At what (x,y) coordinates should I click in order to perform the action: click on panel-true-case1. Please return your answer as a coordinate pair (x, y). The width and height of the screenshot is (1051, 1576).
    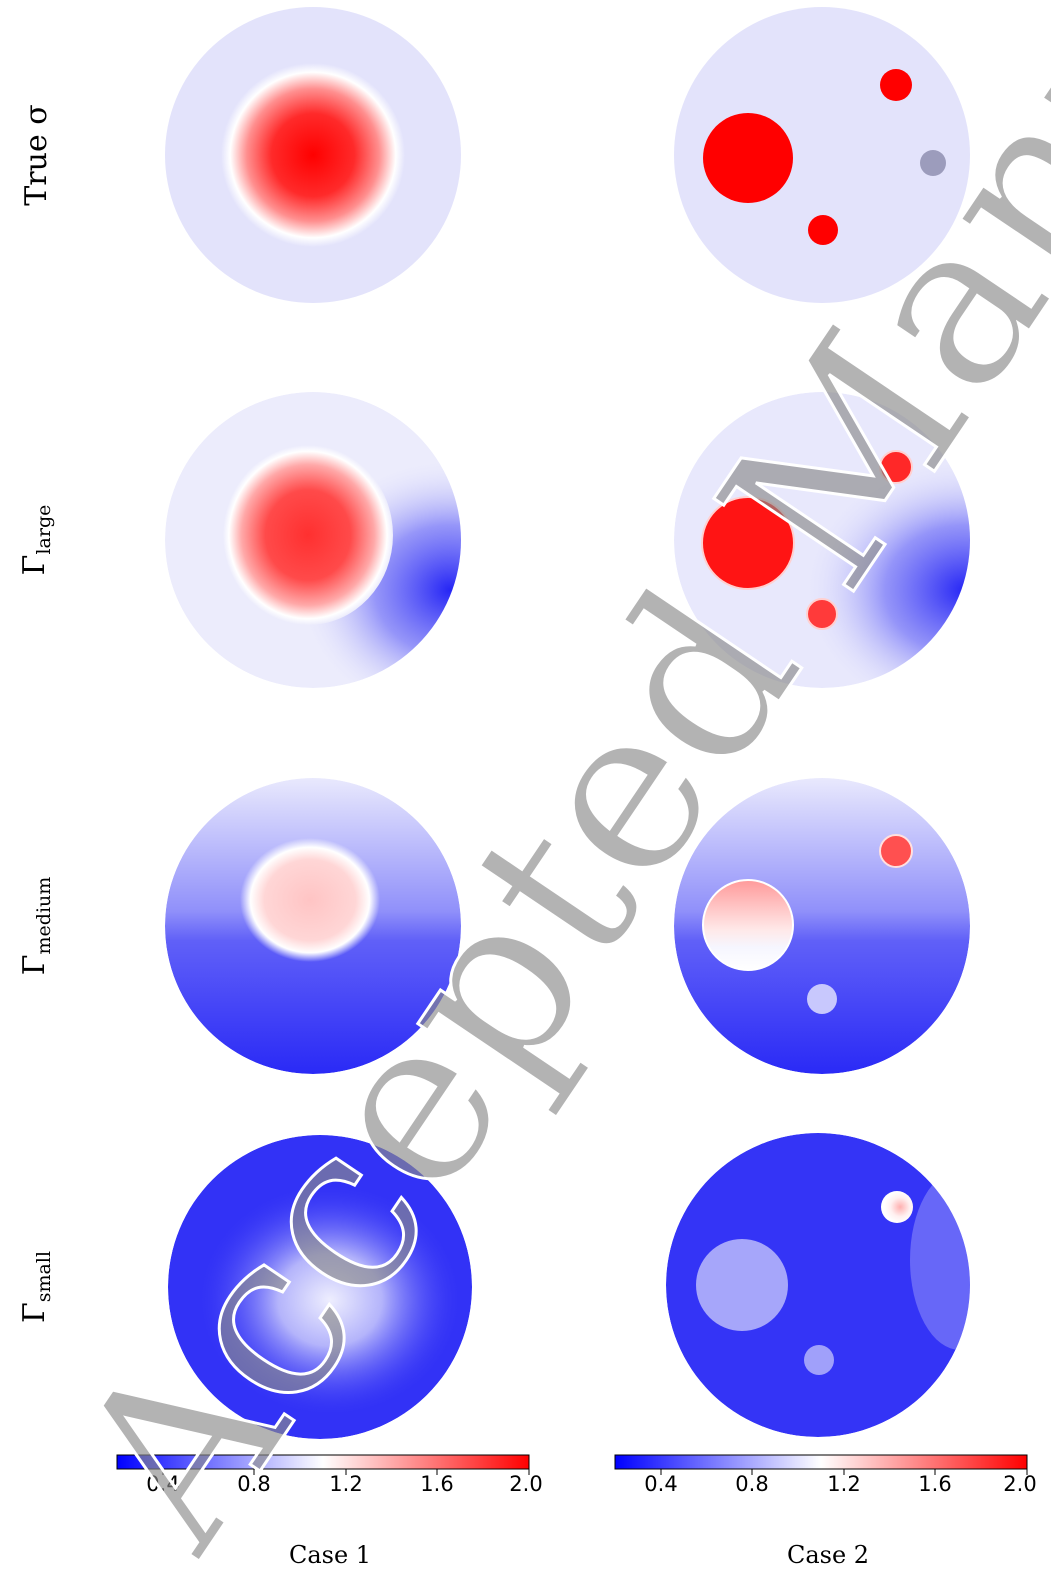
    Looking at the image, I should click on (313, 155).